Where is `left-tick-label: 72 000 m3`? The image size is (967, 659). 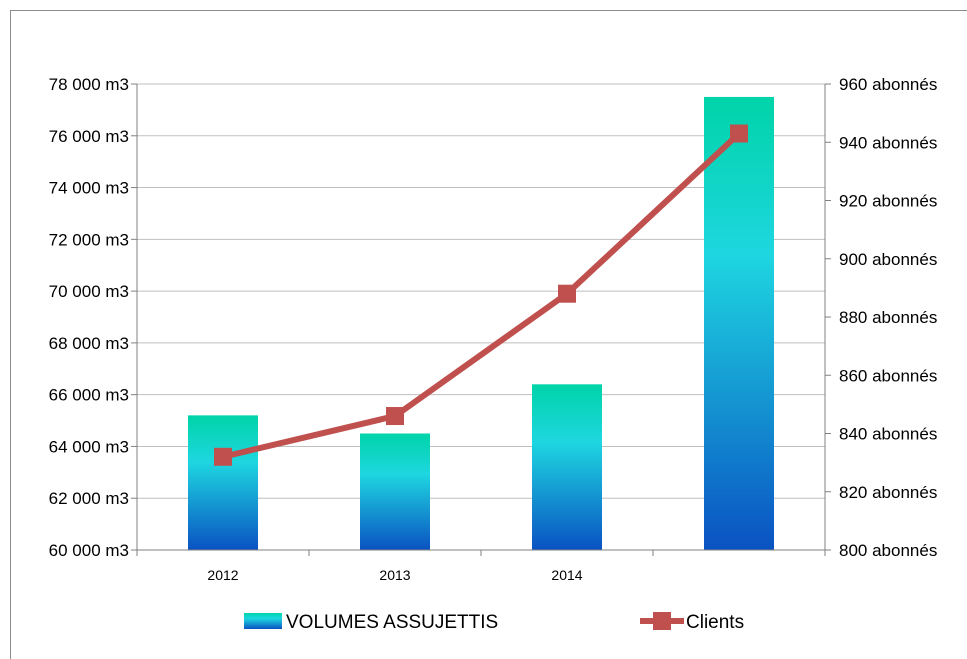 left-tick-label: 72 000 m3 is located at coordinates (89, 239).